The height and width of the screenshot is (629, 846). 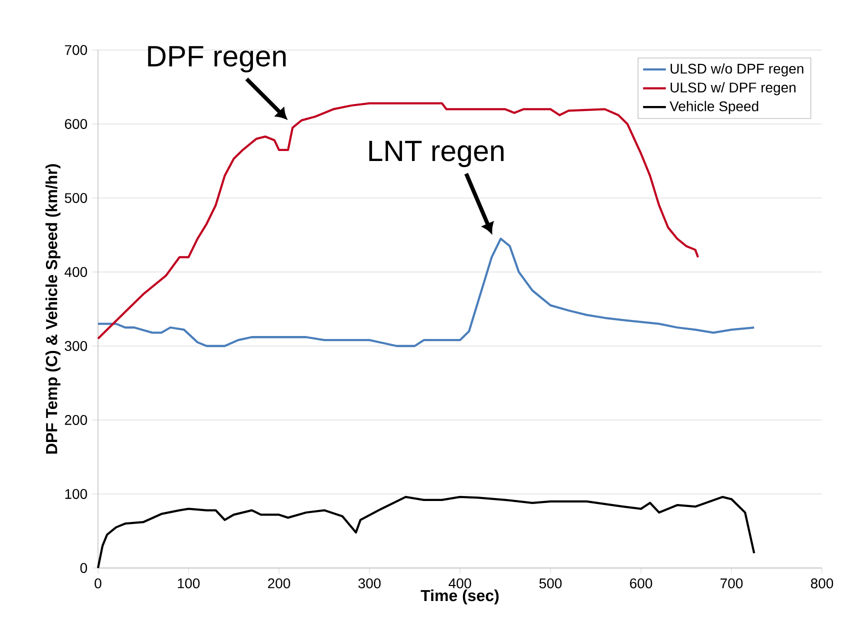 I want to click on y-tick-label: 500, so click(x=76, y=198).